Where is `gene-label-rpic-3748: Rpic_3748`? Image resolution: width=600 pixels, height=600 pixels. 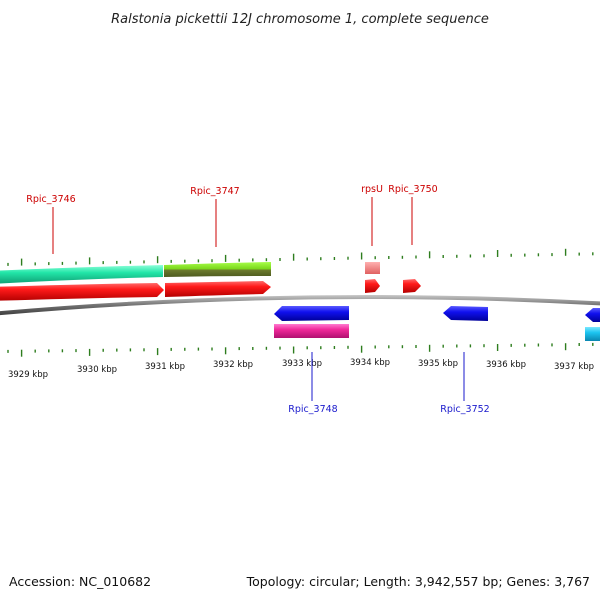
gene-label-rpic-3748: Rpic_3748 is located at coordinates (312, 409).